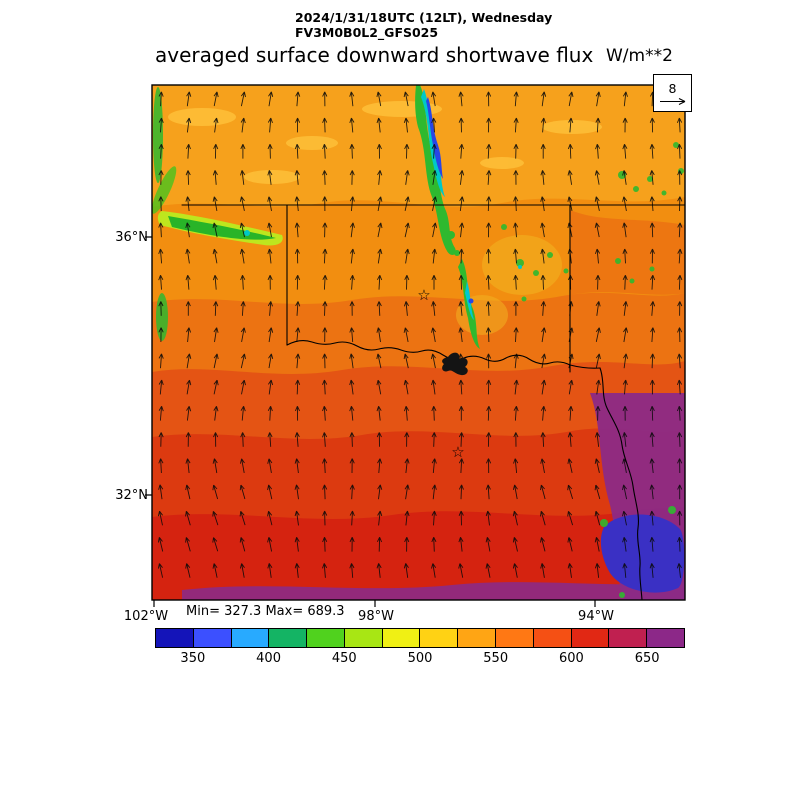 This screenshot has width=800, height=800. I want to click on colorbar-tick-label: 550, so click(496, 658).